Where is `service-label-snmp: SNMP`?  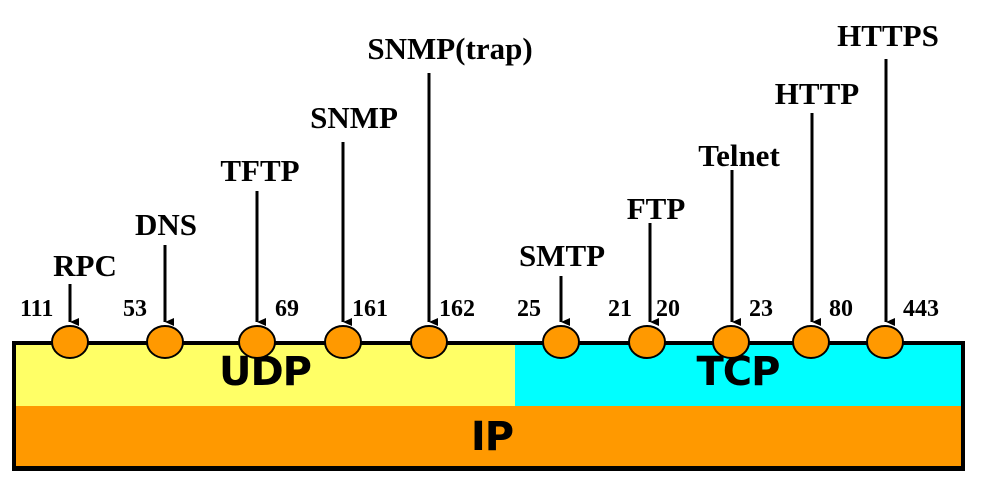
service-label-snmp: SNMP is located at coordinates (354, 117).